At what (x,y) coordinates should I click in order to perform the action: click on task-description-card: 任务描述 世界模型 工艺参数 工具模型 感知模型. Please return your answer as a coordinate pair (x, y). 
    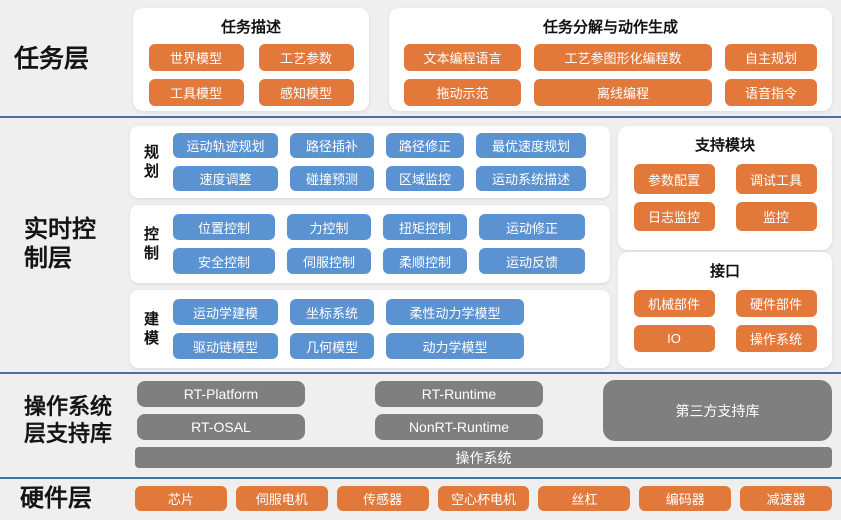
    Looking at the image, I should click on (251, 59).